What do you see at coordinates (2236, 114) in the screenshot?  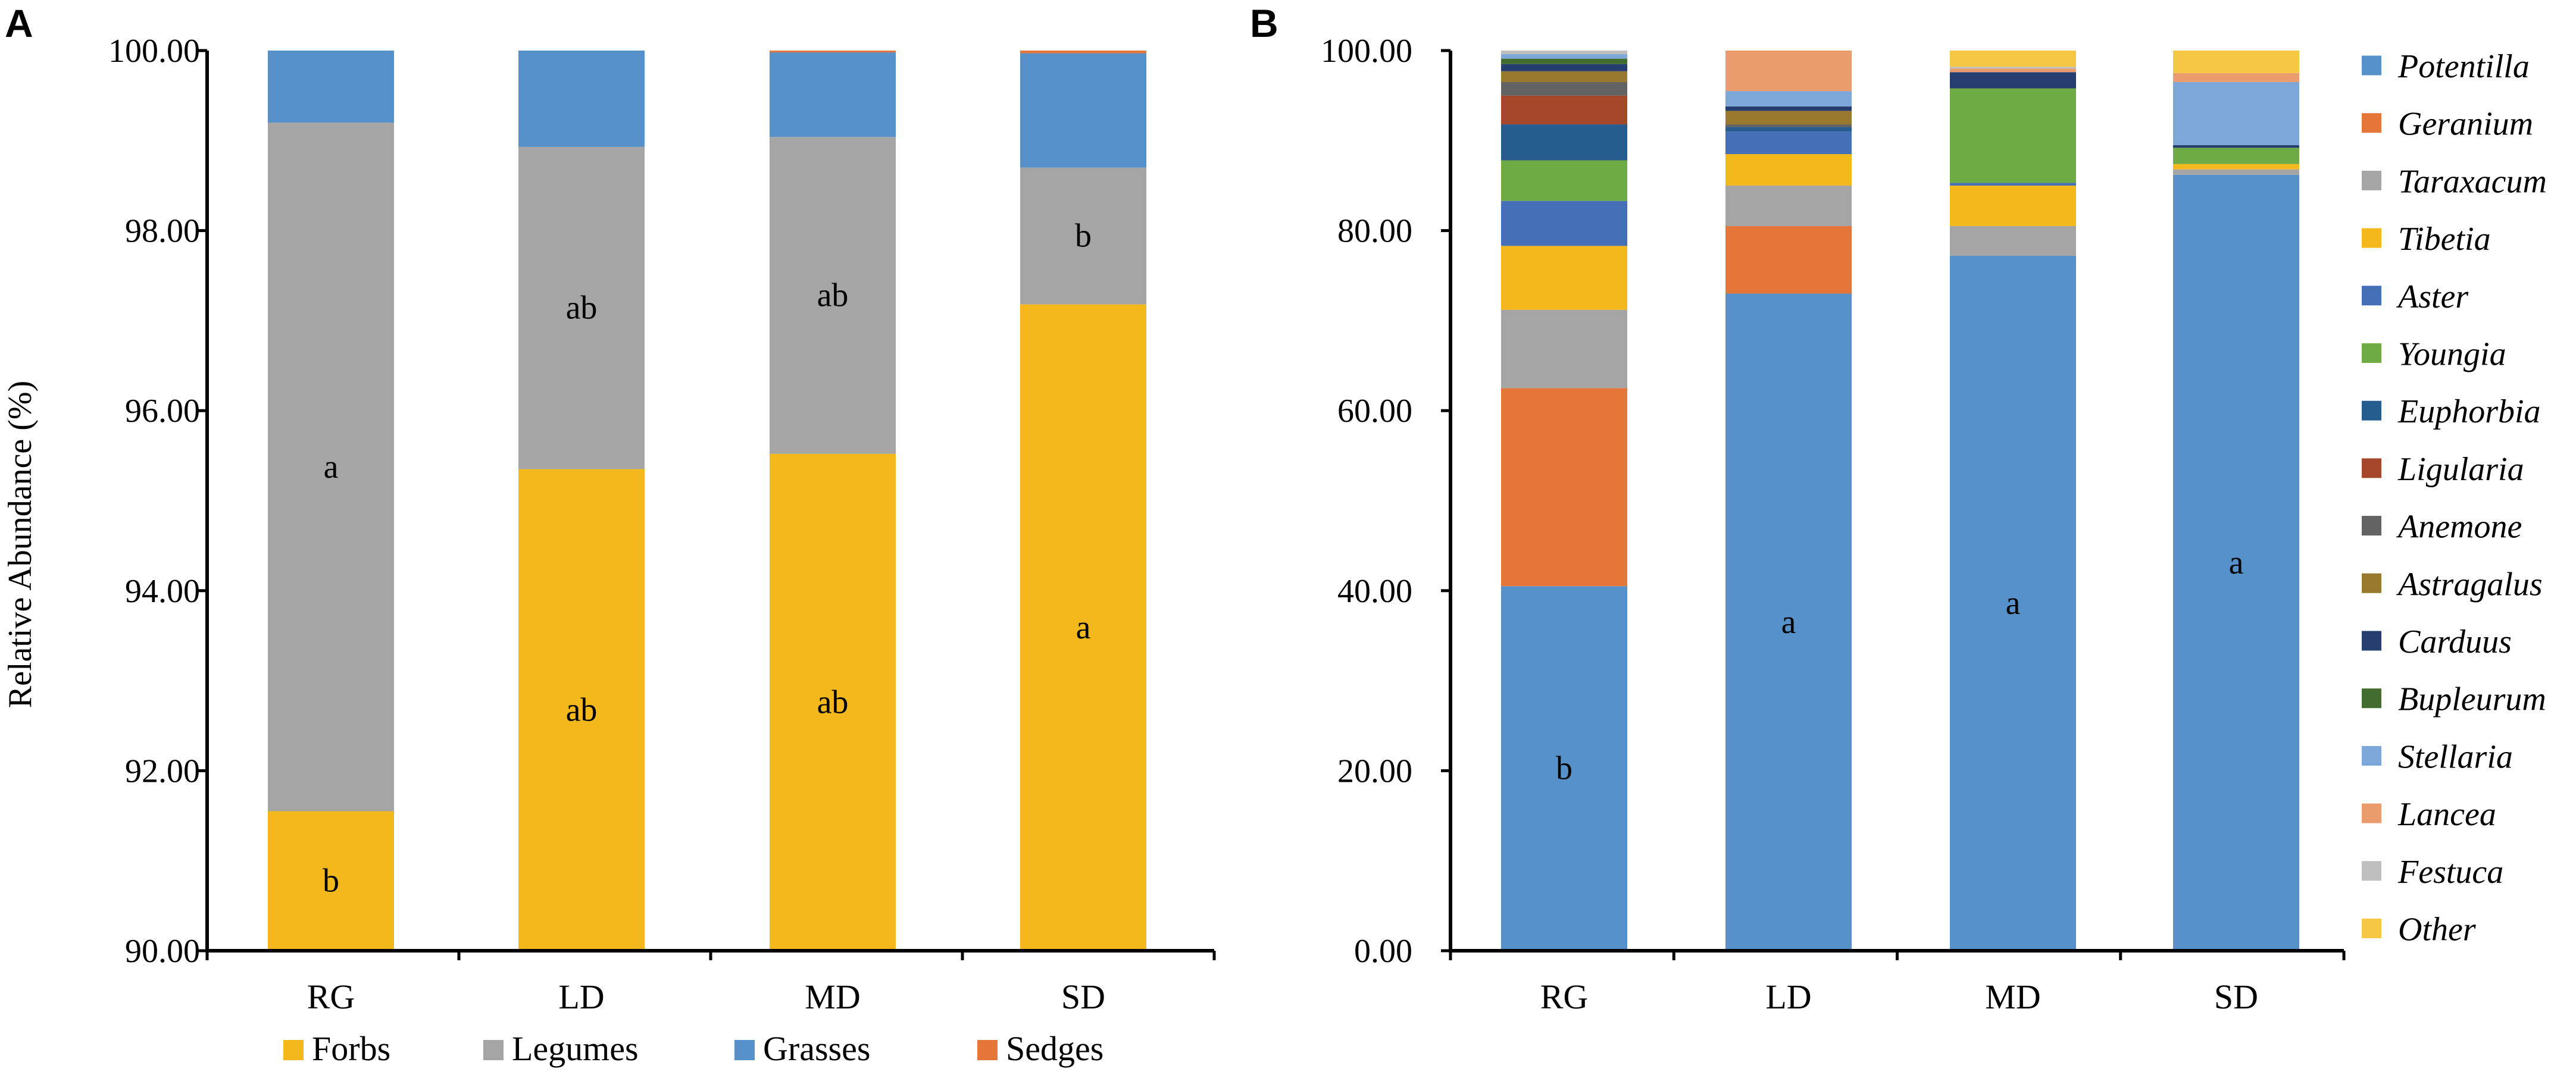 I see `panel-b-bar-sd-stellaria` at bounding box center [2236, 114].